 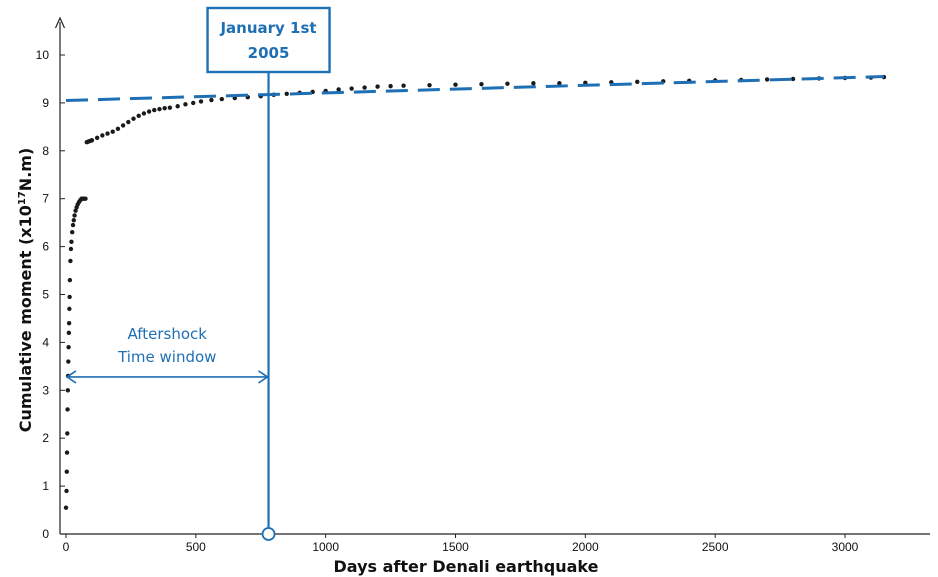 I want to click on y-axis-title-unit: N.m), so click(x=25, y=169).